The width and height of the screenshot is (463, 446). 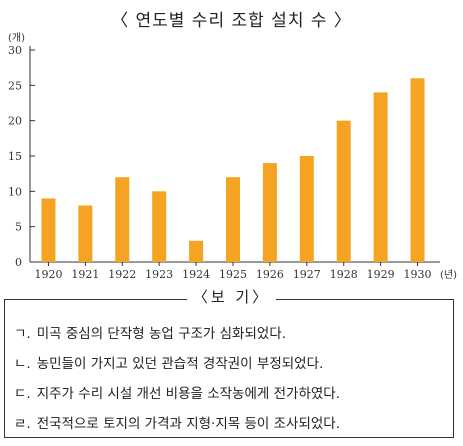 I want to click on y-tick-label: 15, so click(x=15, y=156).